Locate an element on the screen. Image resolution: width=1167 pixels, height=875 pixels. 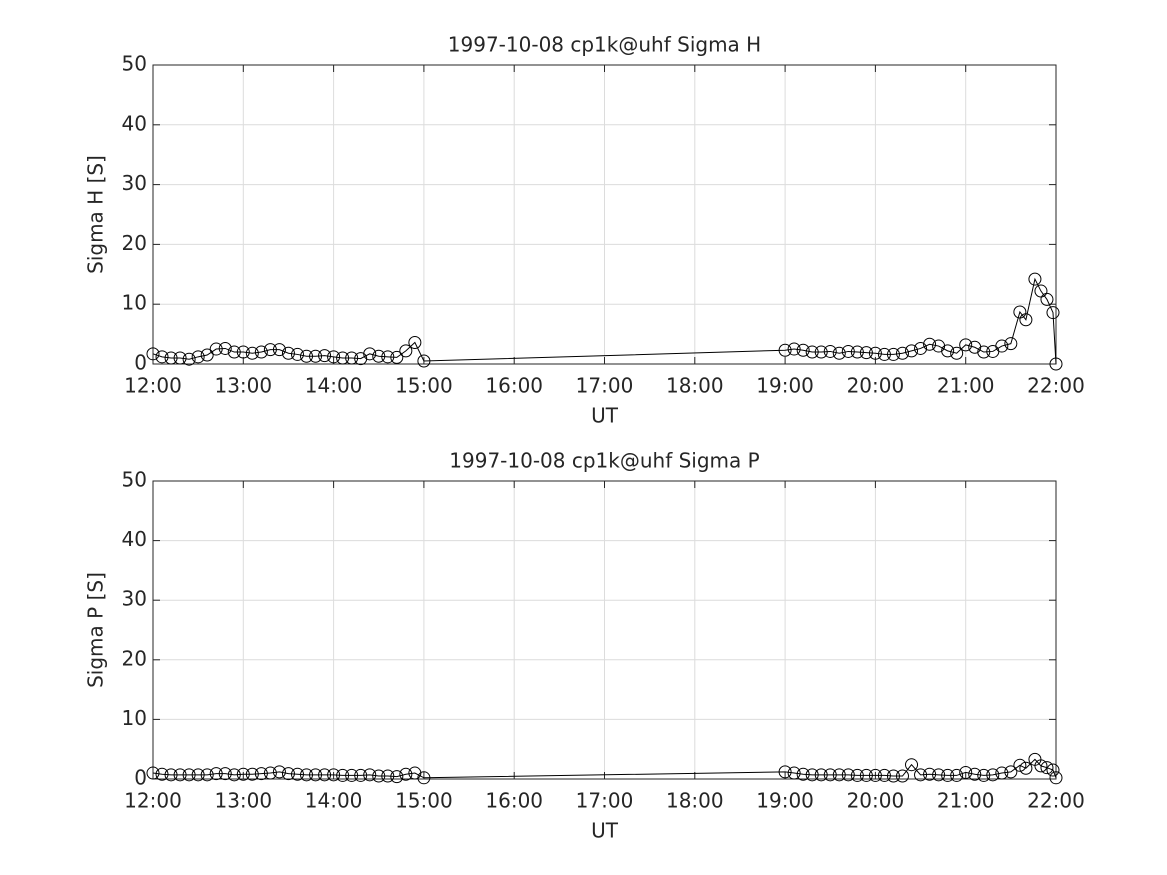
chart-title: 1997-10-08 cp1k@uhf Sigma P is located at coordinates (604, 461).